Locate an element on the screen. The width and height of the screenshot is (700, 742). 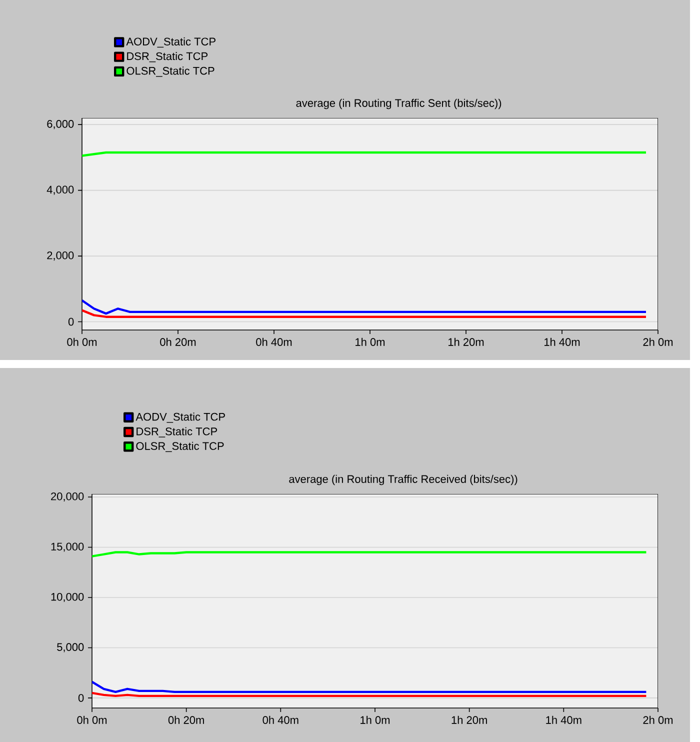
y-tick-label: 15,000 is located at coordinates (67, 547).